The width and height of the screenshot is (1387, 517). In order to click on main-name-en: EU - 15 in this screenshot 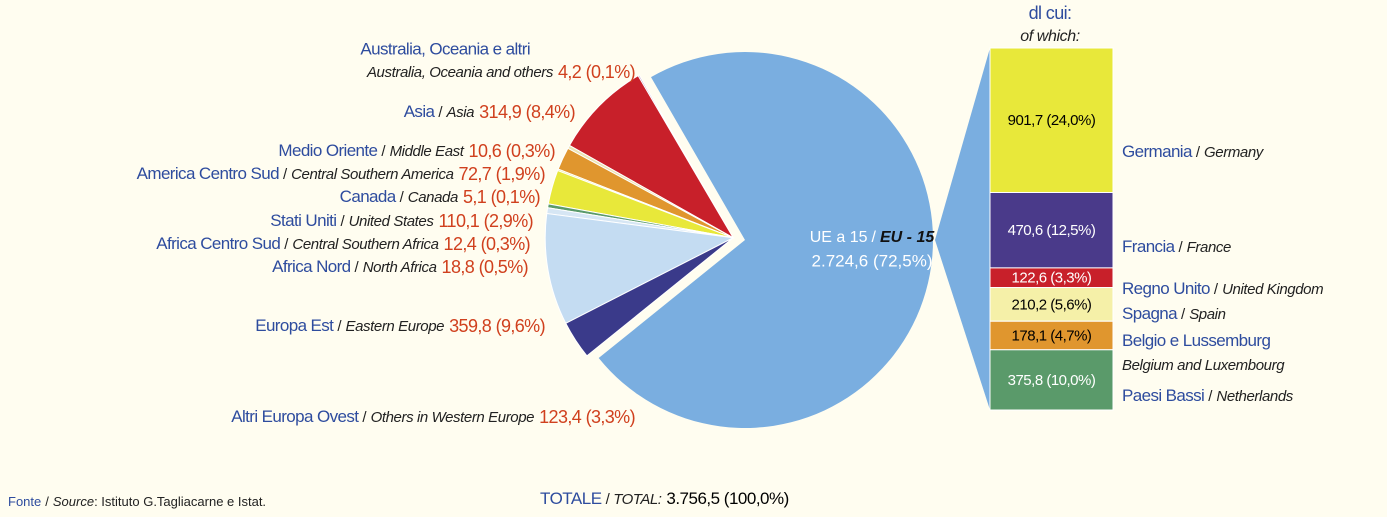, I will do `click(907, 237)`.